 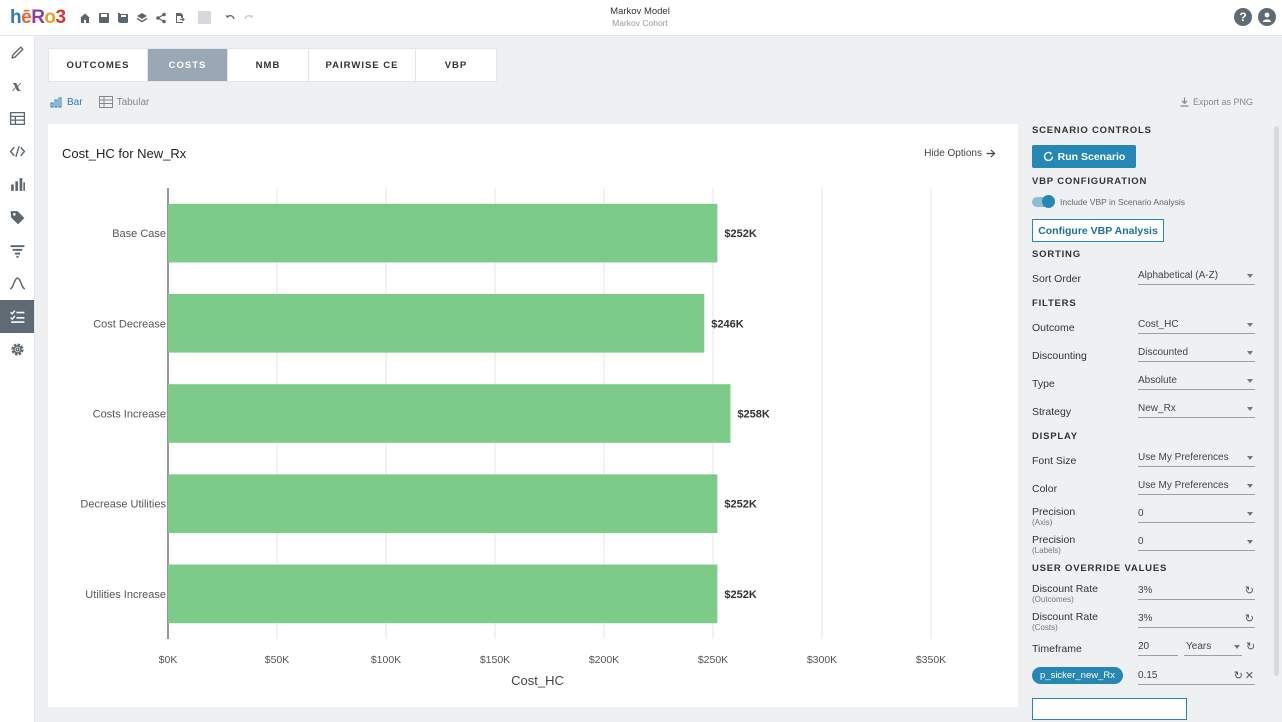 I want to click on parameter-value-input: 0.15 ↻ ✕, so click(x=1196, y=677).